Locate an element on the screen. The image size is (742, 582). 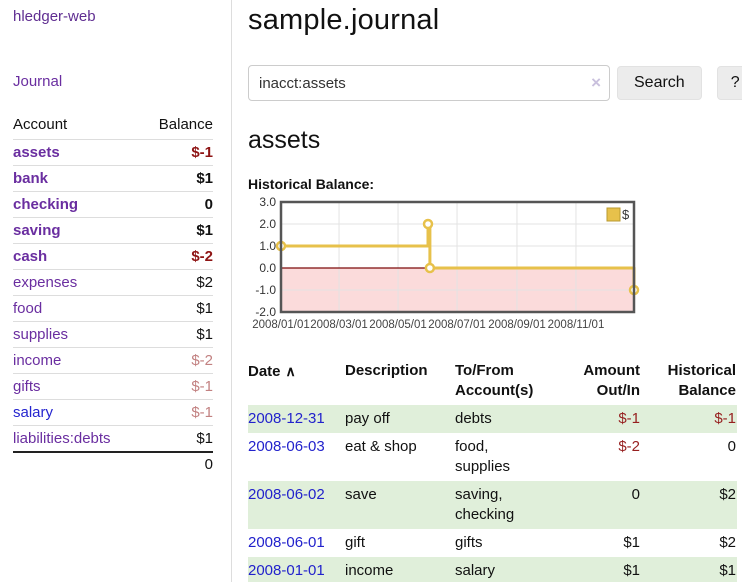
page-title: sample.journal is located at coordinates (344, 20).